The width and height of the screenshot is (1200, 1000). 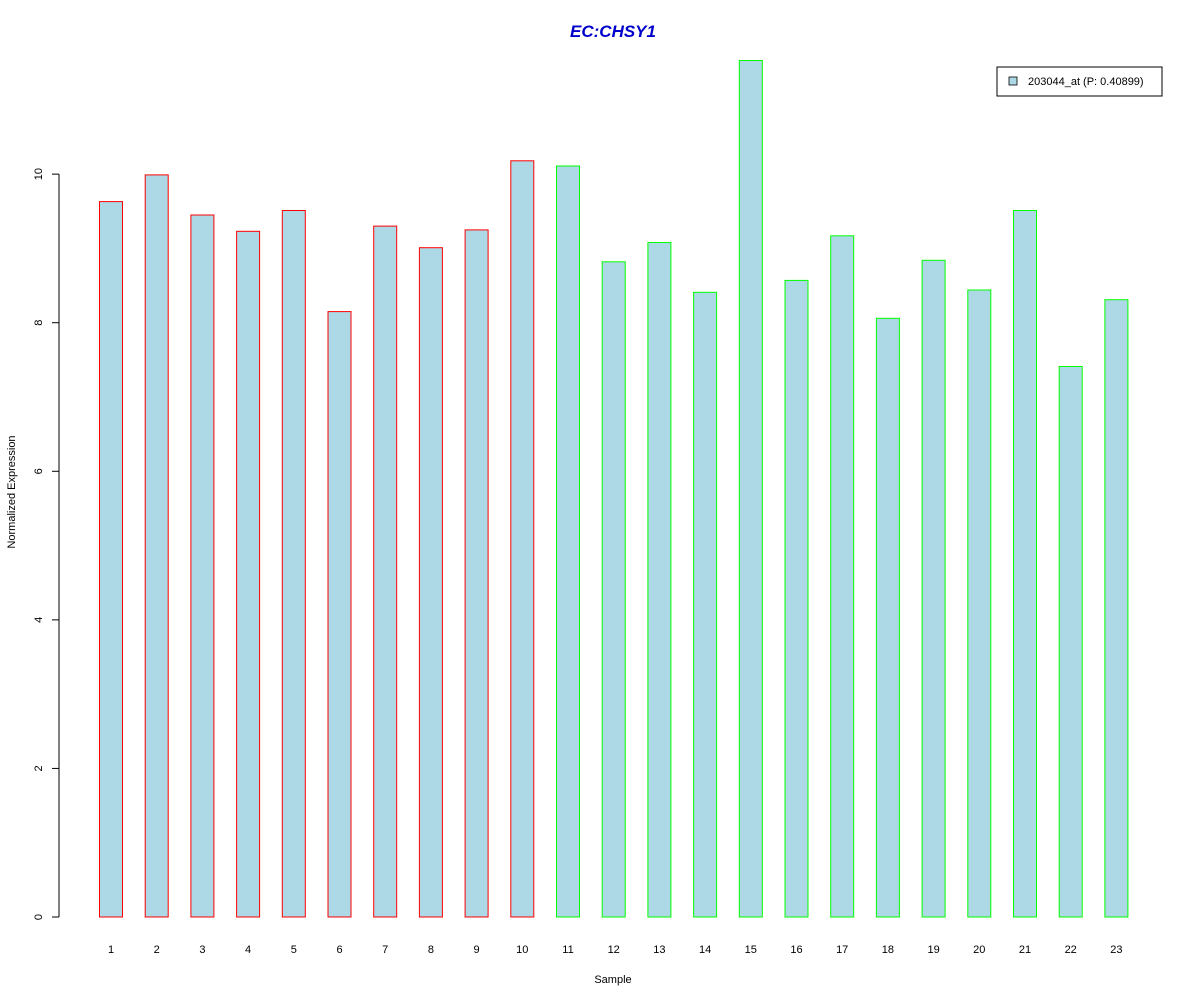 What do you see at coordinates (612, 980) in the screenshot?
I see `x-axis-label: Sample` at bounding box center [612, 980].